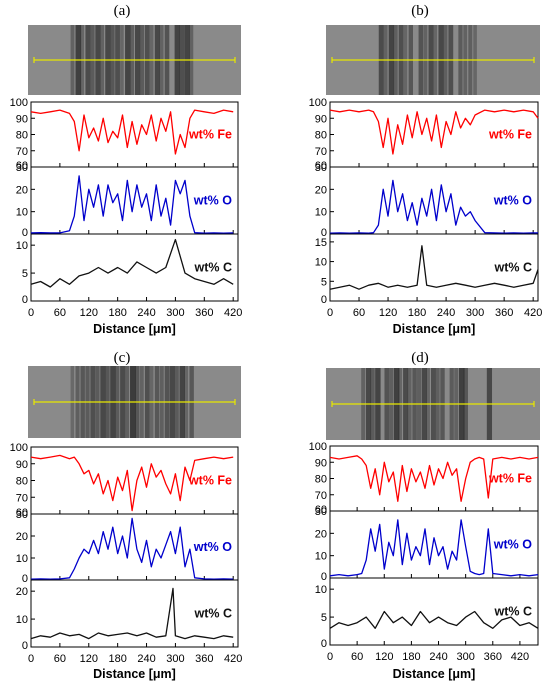  What do you see at coordinates (420, 11) in the screenshot?
I see `panel-label: (b)` at bounding box center [420, 11].